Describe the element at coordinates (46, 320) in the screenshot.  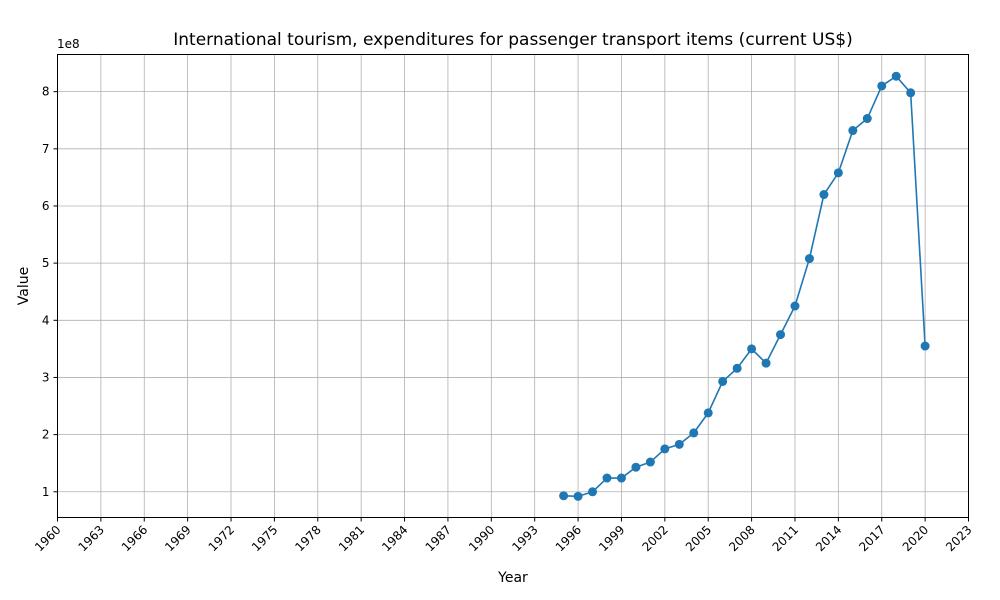
I see `y-tick-label: 4` at that location.